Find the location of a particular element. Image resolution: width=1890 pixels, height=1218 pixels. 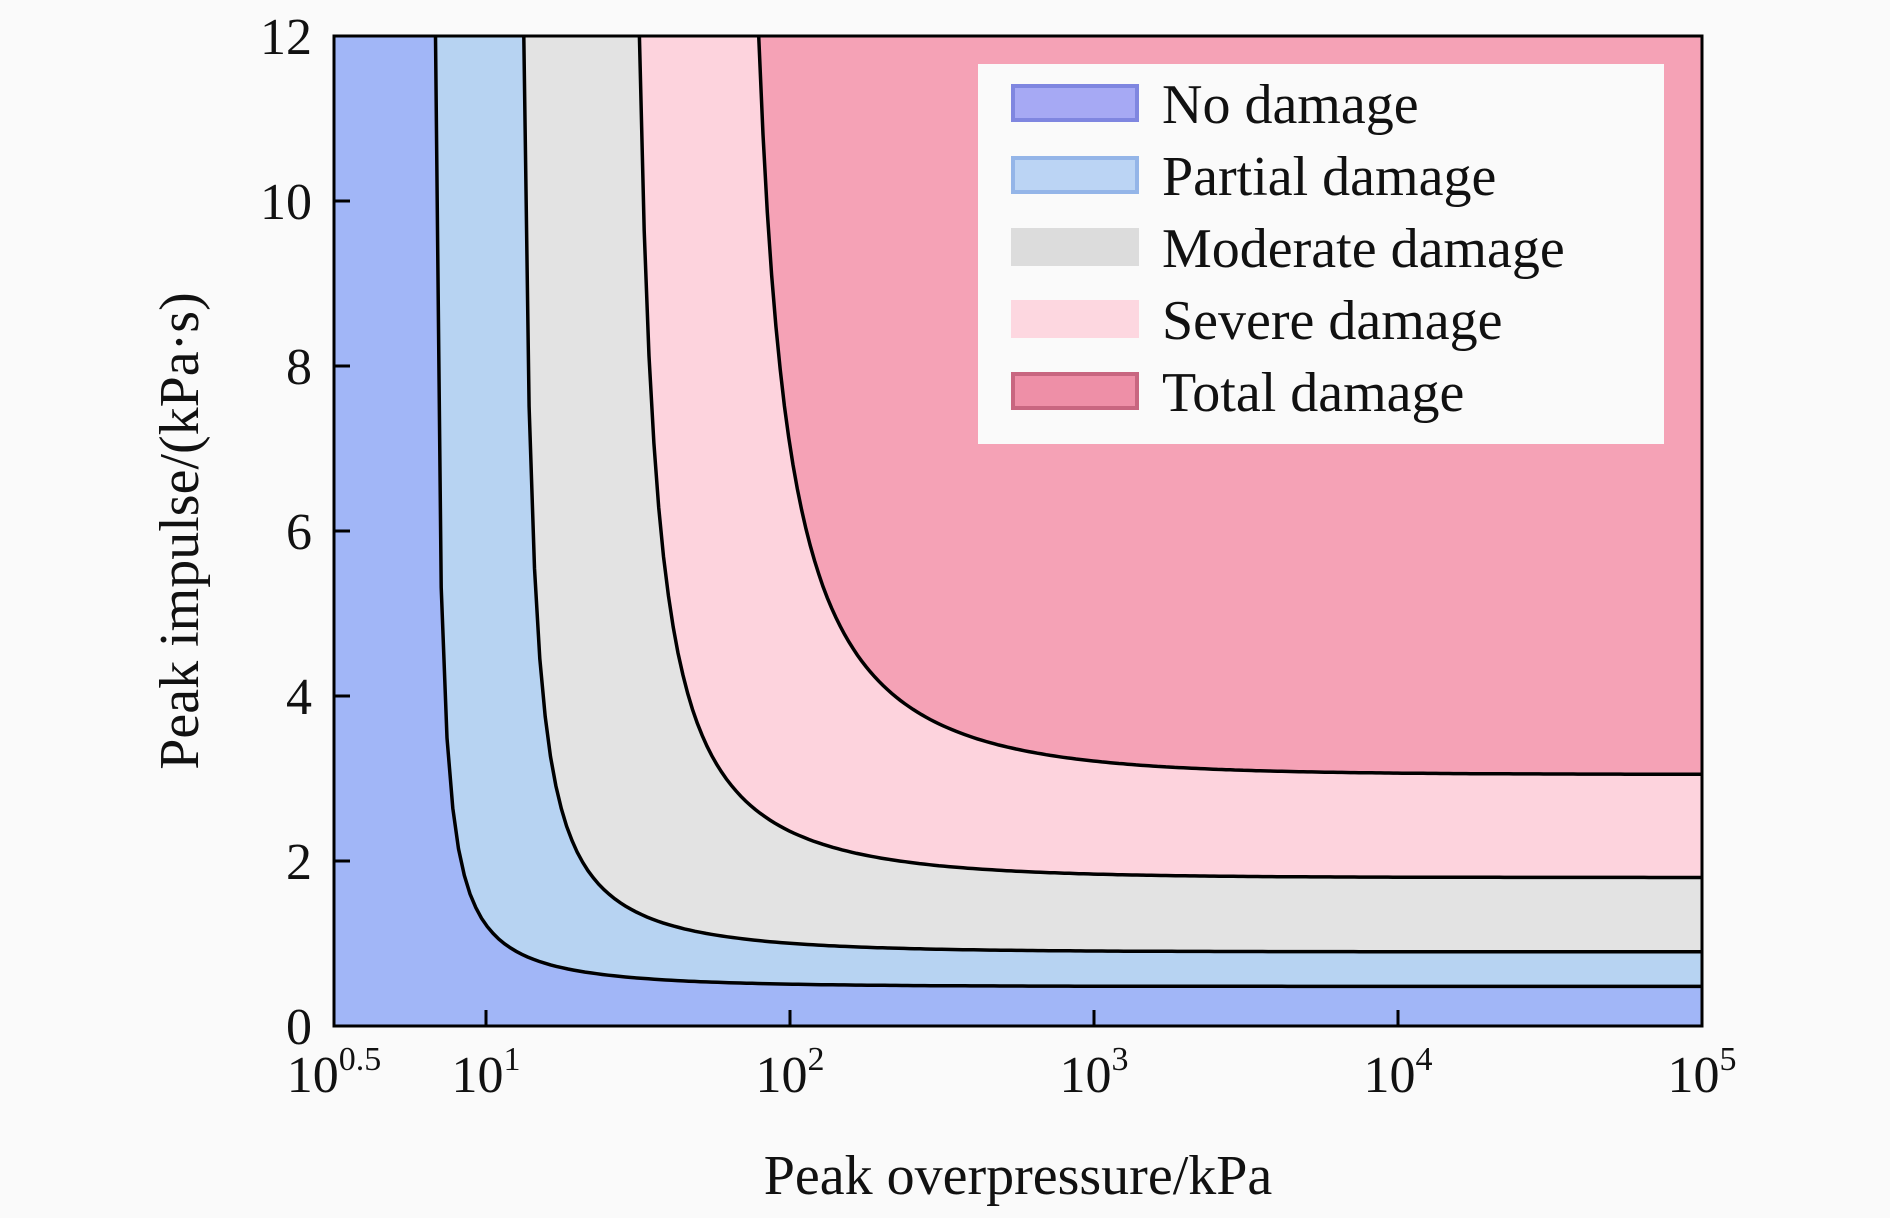

x-tick-label: 10⁵ is located at coordinates (1702, 1072).